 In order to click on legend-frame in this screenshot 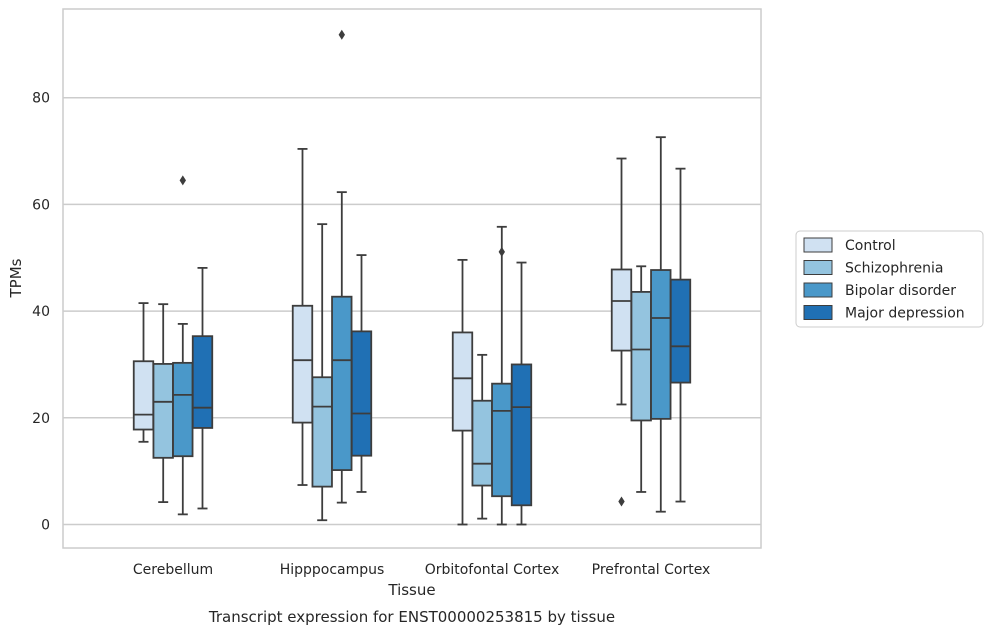, I will do `click(889, 279)`.